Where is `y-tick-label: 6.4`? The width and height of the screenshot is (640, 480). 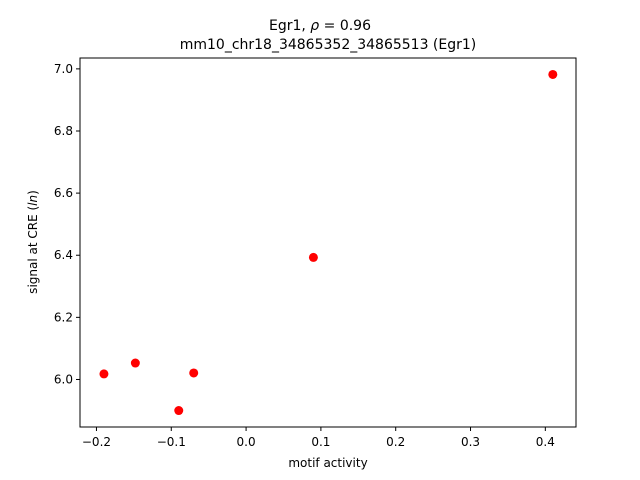
y-tick-label: 6.4 is located at coordinates (63, 255).